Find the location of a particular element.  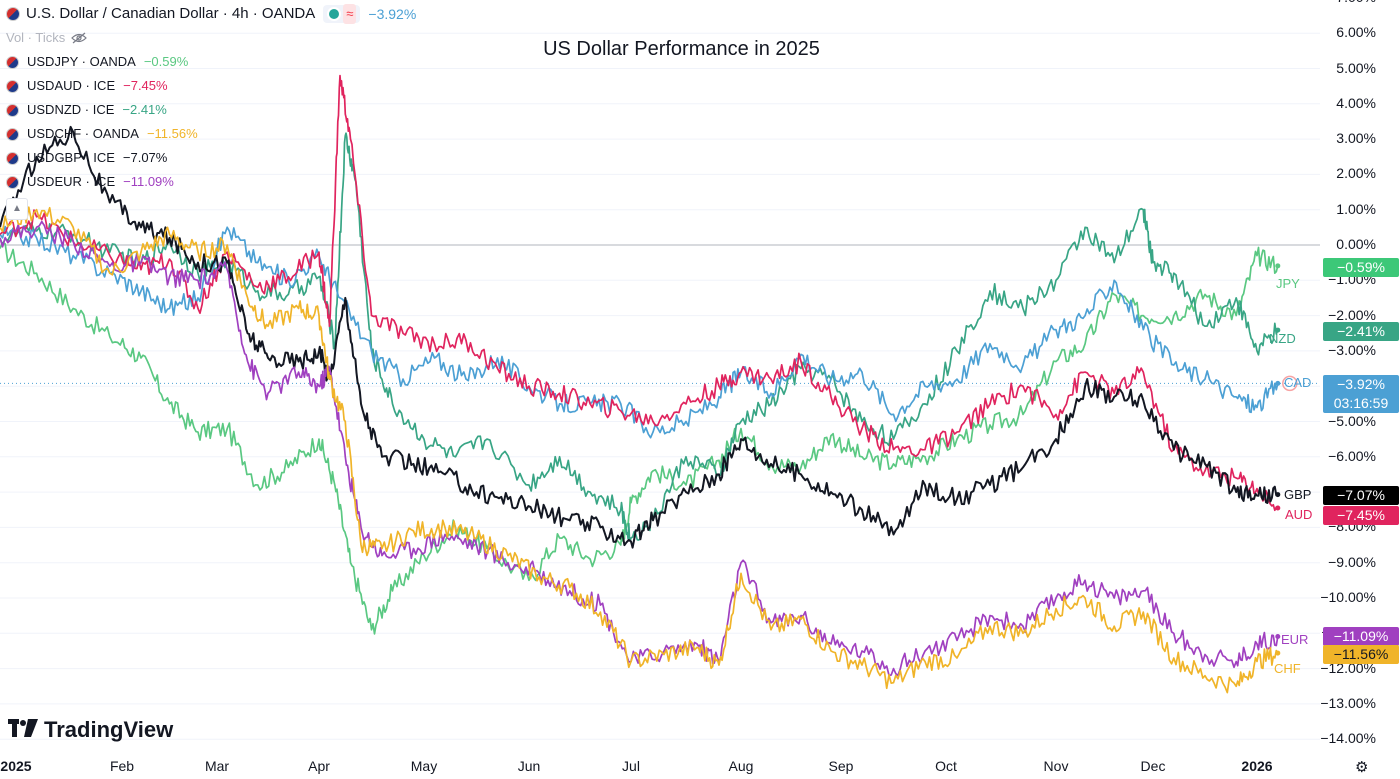

series-name-nzd: NZD is located at coordinates (1282, 338).